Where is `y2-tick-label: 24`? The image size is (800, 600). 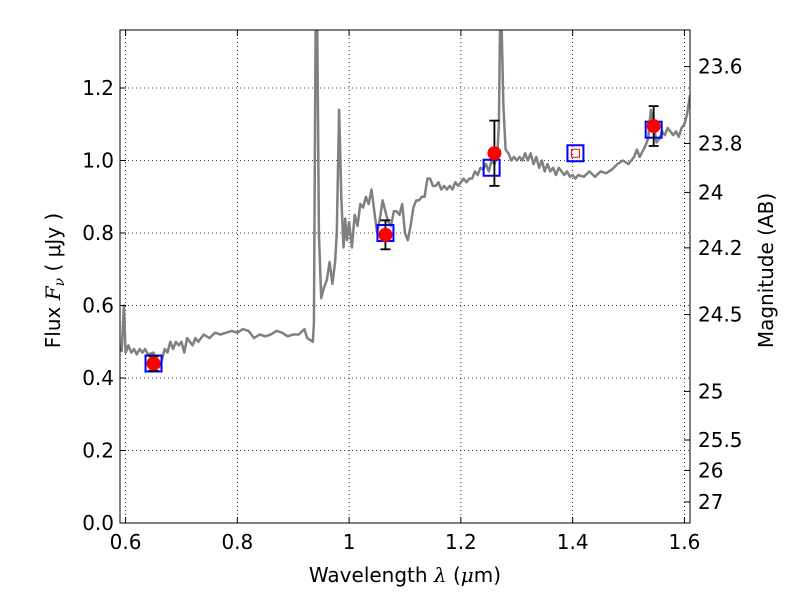
y2-tick-label: 24 is located at coordinates (710, 192).